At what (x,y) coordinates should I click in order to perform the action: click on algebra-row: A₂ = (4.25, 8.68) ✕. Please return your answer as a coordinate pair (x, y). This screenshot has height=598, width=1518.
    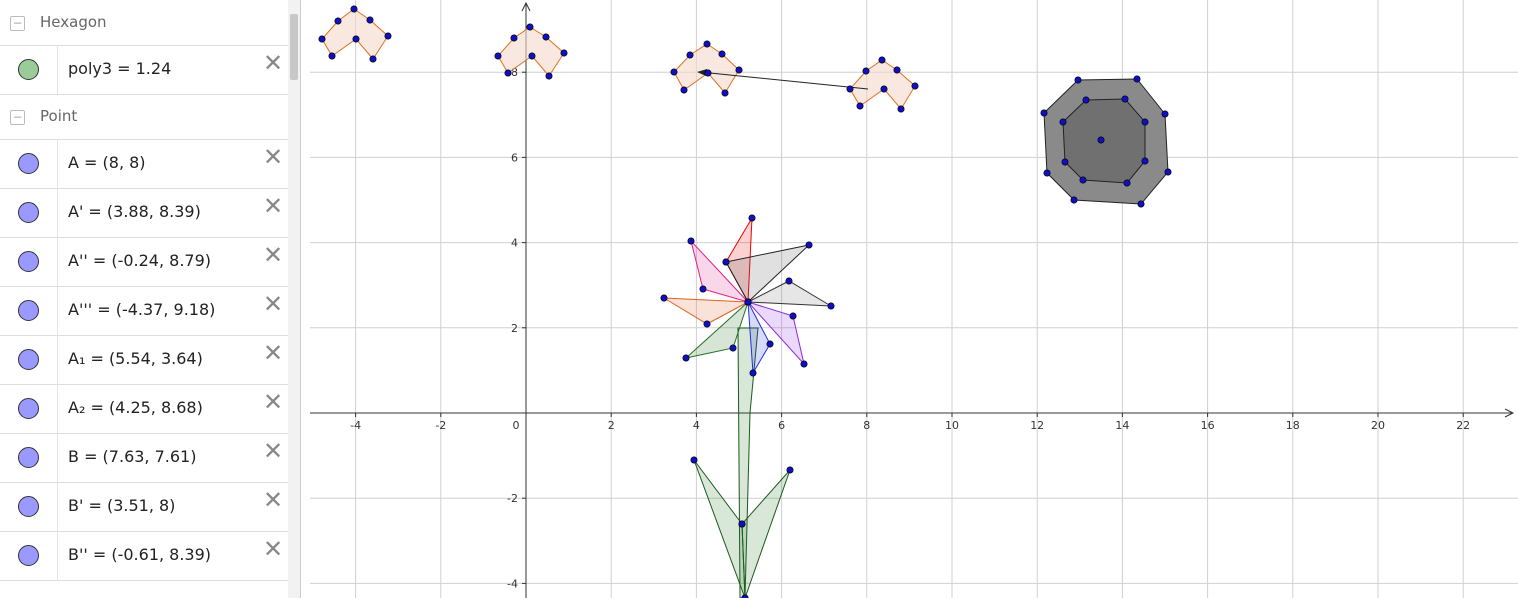
    Looking at the image, I should click on (144, 409).